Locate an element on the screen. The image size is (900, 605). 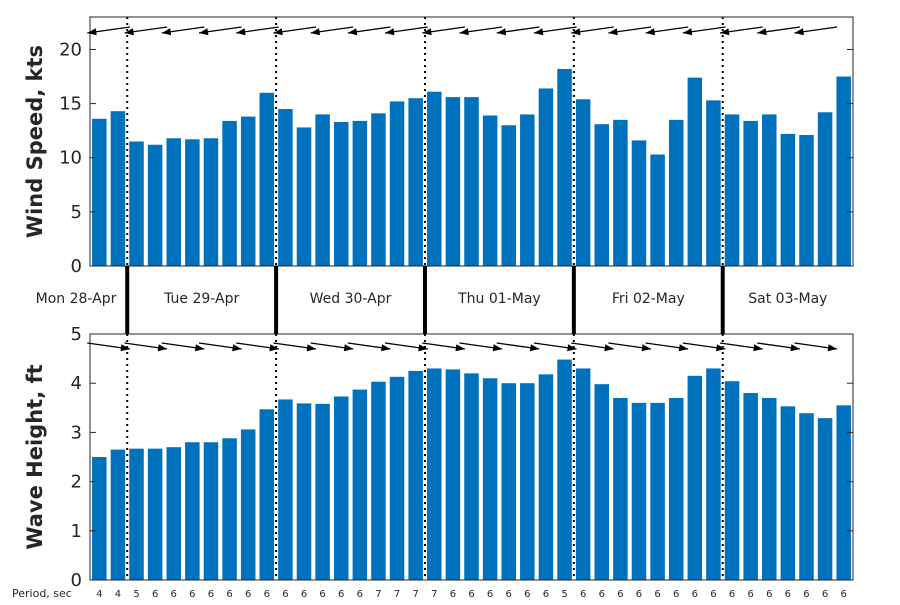
y-tick-label: 5 is located at coordinates (76, 212).